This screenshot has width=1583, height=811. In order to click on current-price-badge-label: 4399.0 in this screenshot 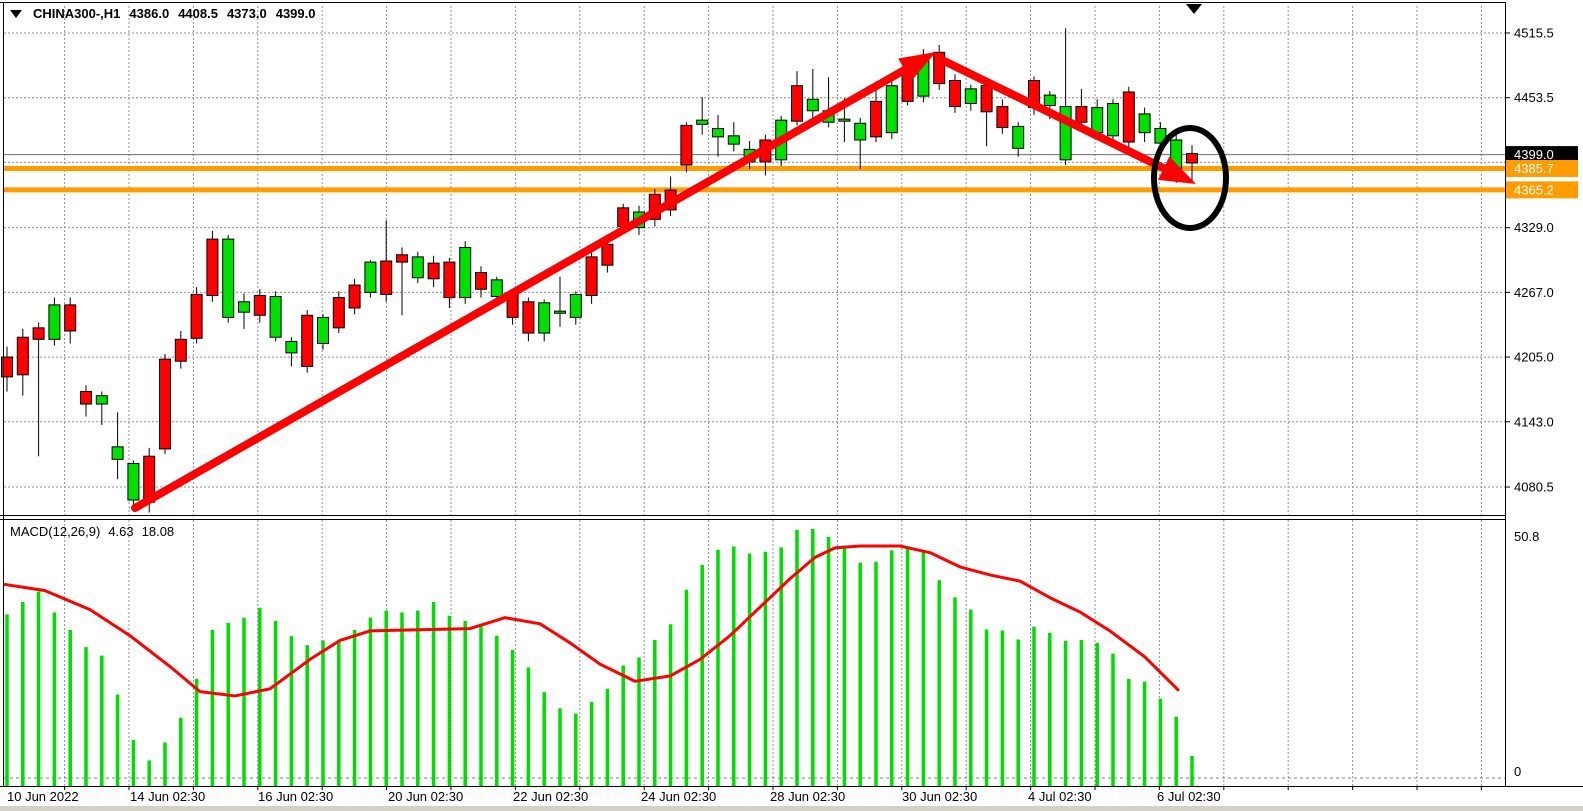, I will do `click(1534, 154)`.